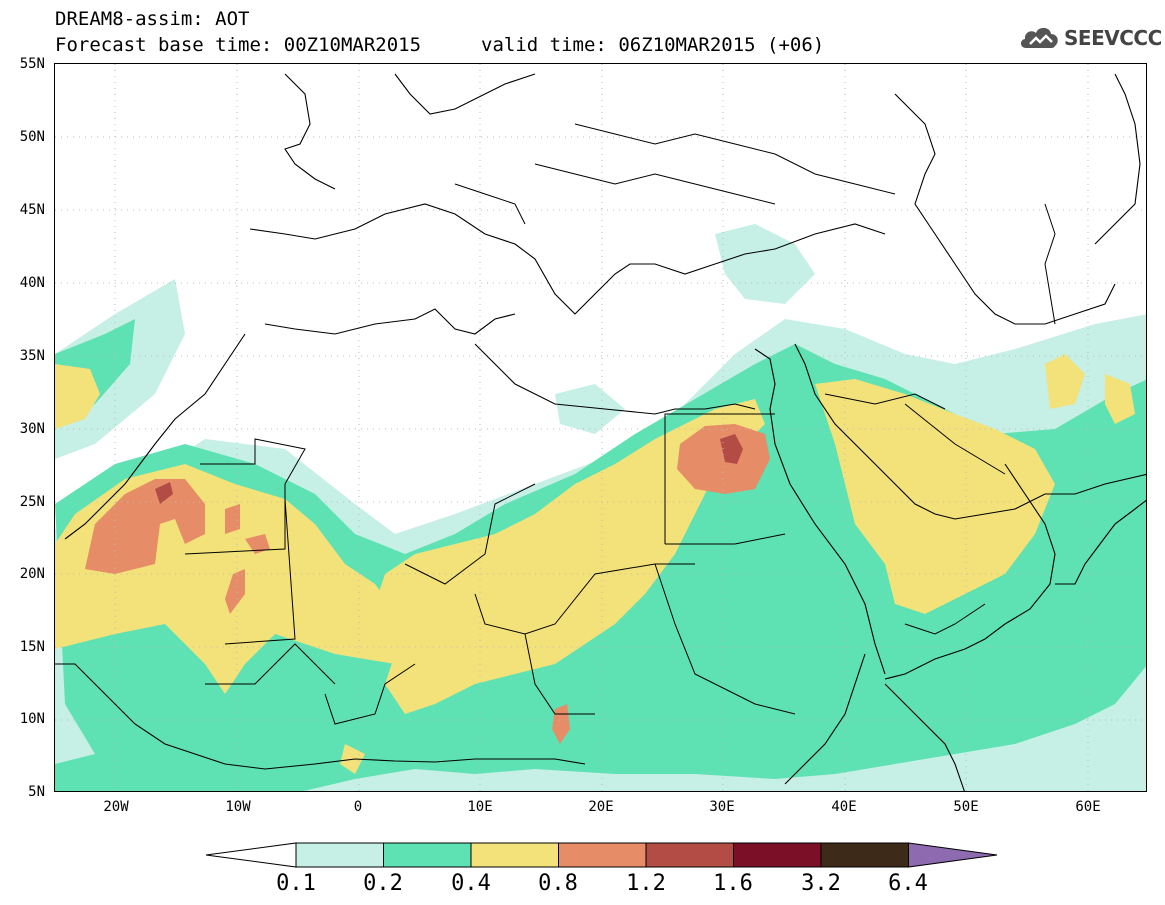  Describe the element at coordinates (358, 807) in the screenshot. I see `lon-label: 0` at that location.